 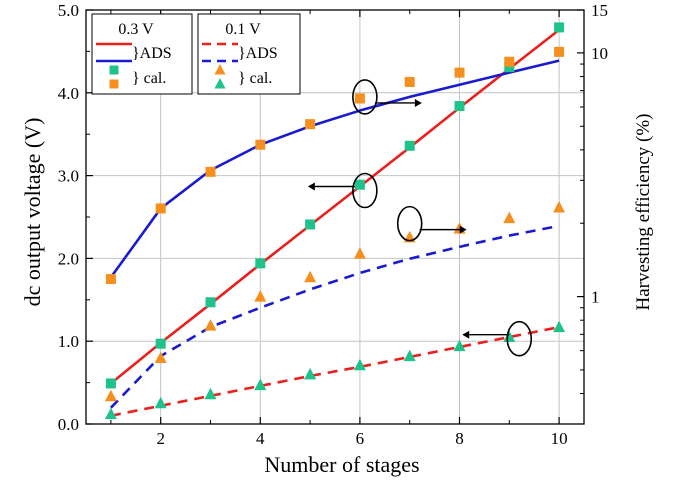 What do you see at coordinates (160, 438) in the screenshot?
I see `x-tick-label: 2` at bounding box center [160, 438].